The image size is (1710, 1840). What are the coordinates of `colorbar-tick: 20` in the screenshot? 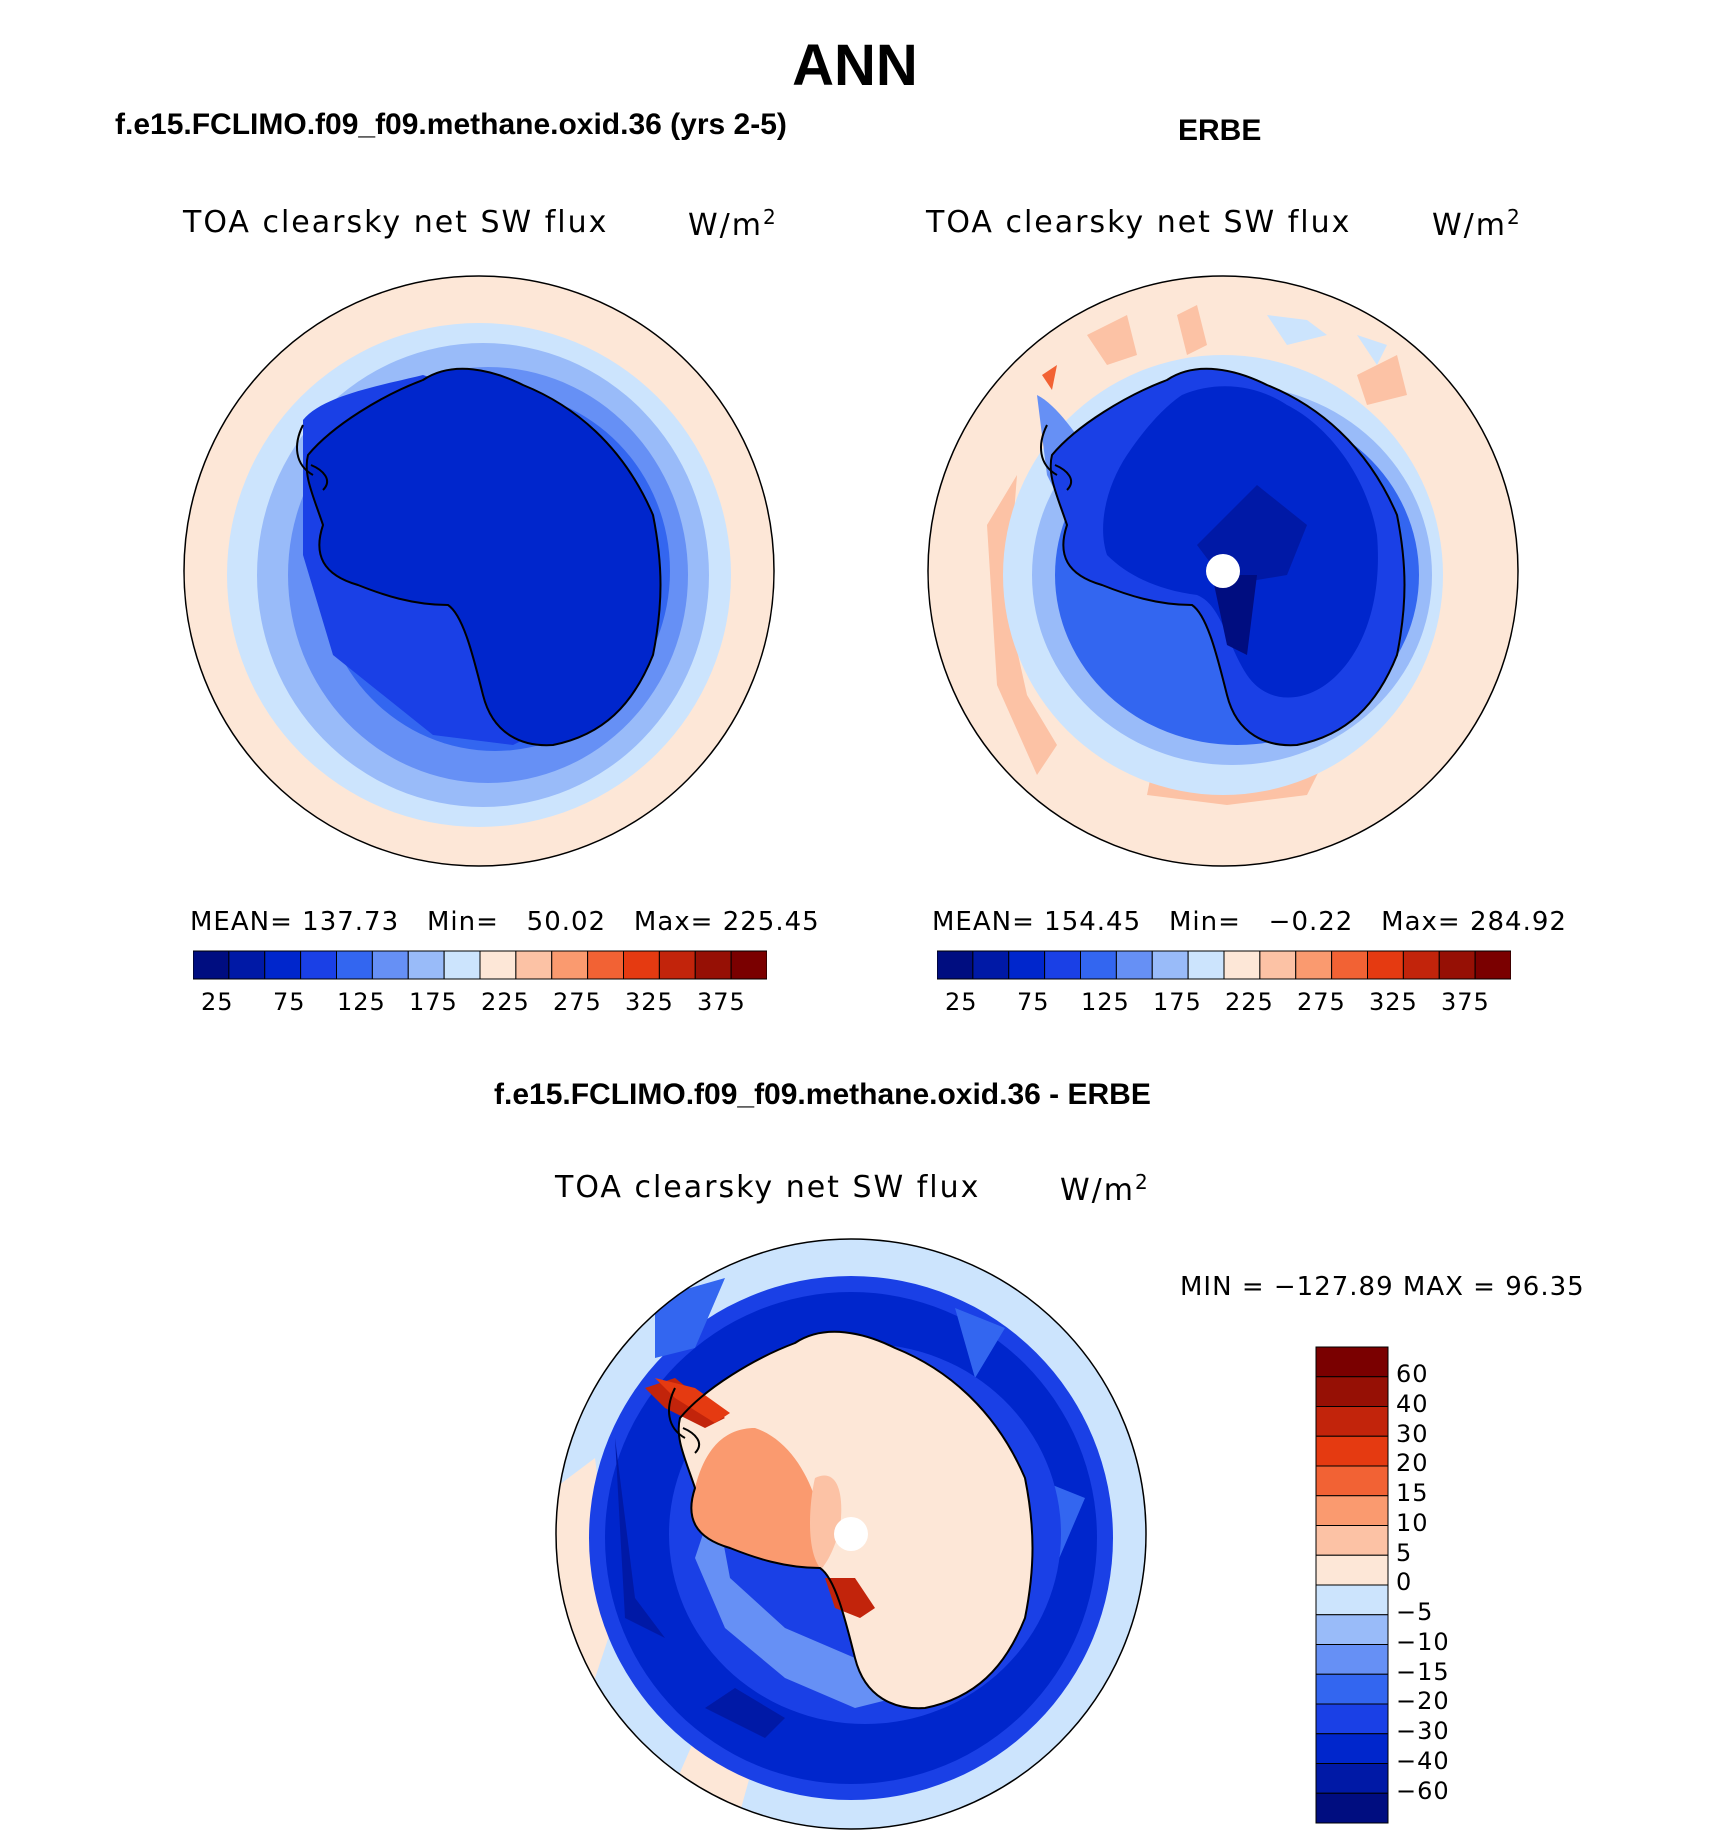 It's located at (1412, 1463).